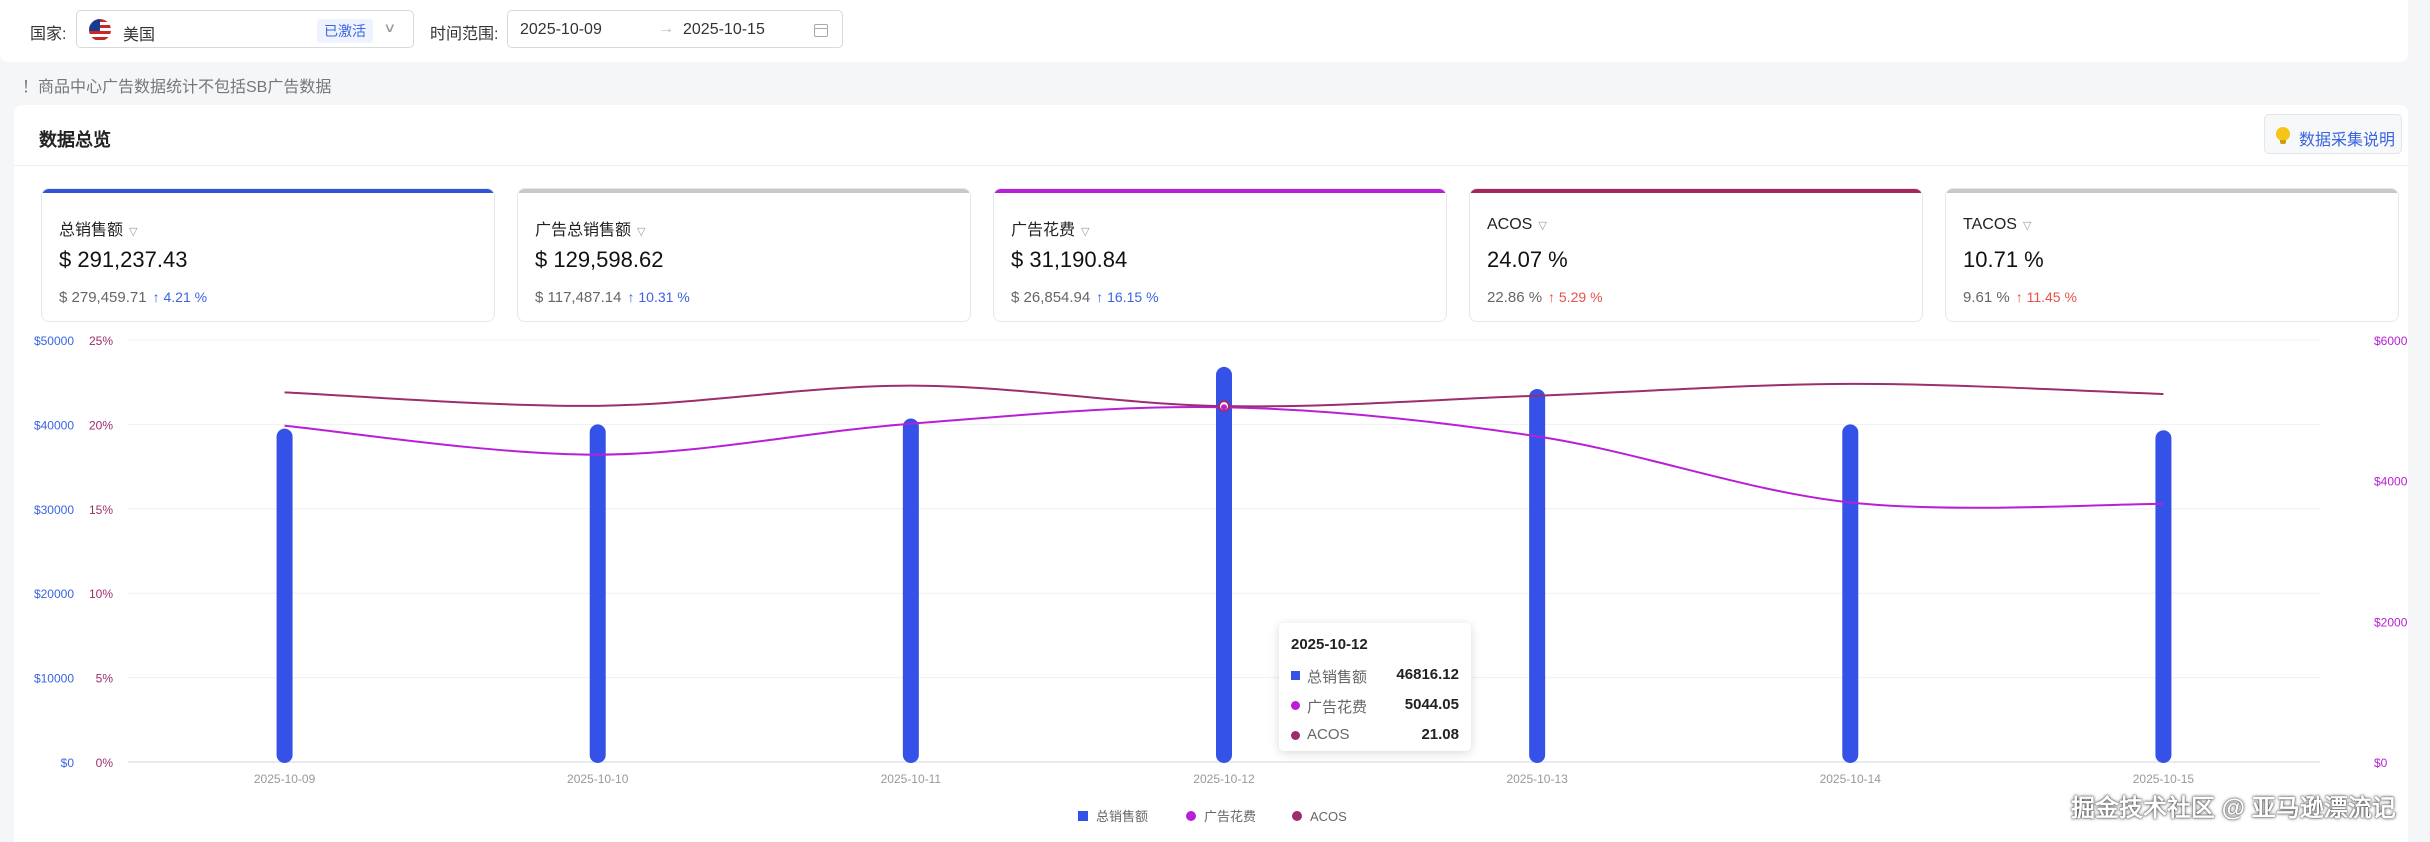 This screenshot has width=2430, height=842. Describe the element at coordinates (101, 594) in the screenshot. I see `axis-tick-label-left-percent: 10%` at that location.